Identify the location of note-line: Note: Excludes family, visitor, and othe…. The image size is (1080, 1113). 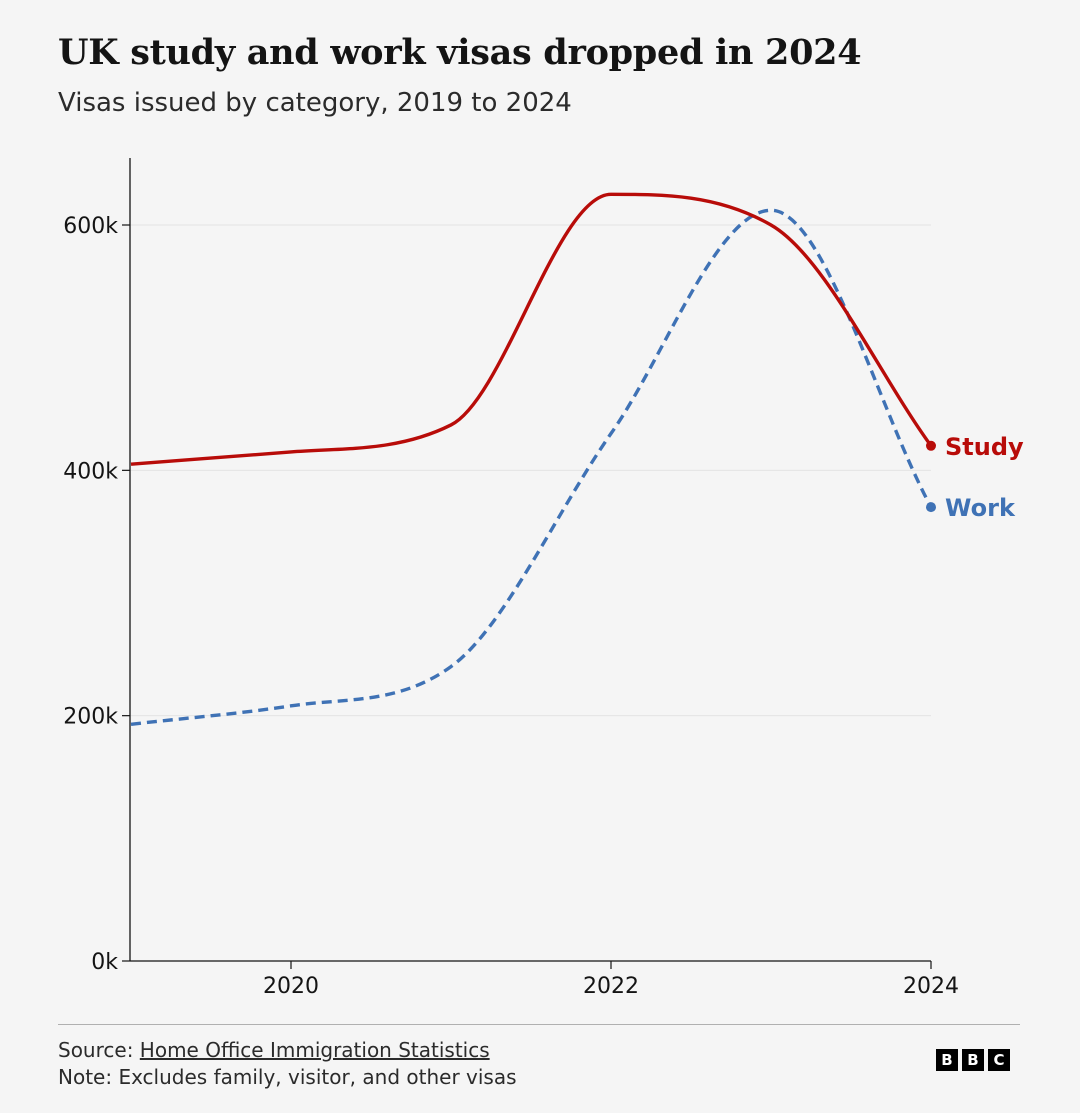
(287, 1077).